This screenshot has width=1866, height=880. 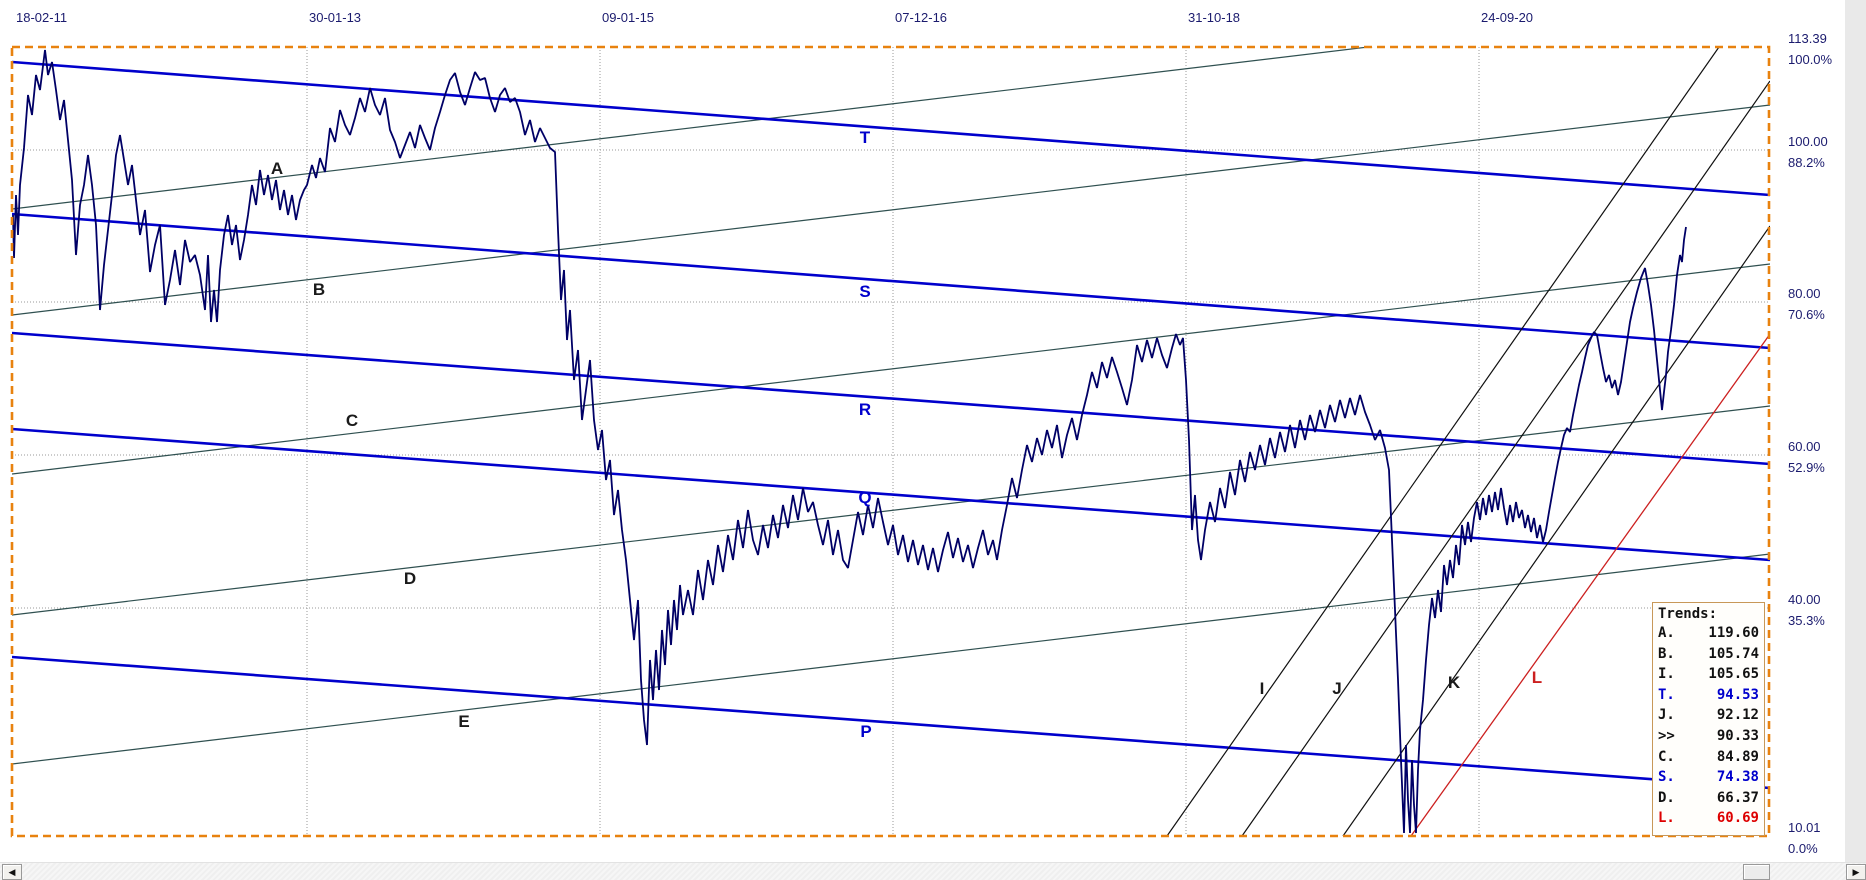 I want to click on price-axis-percent: 70.6%, so click(x=1806, y=314).